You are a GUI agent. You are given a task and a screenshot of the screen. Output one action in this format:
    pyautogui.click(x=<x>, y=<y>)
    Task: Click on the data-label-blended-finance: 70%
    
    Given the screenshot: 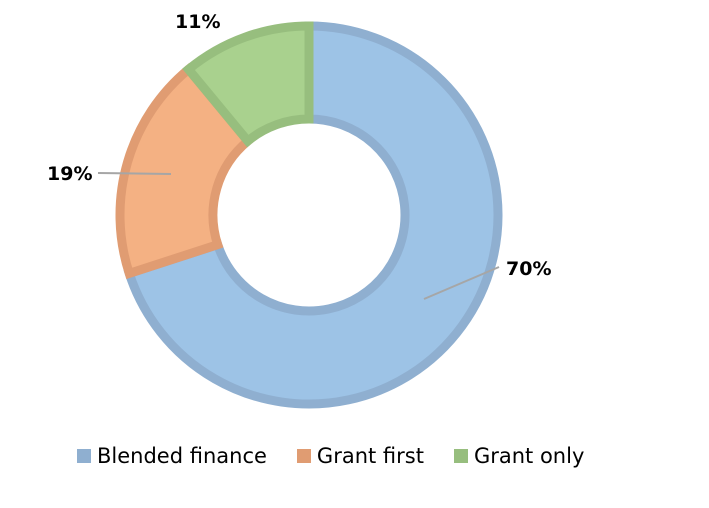 What is the action you would take?
    pyautogui.click(x=529, y=269)
    